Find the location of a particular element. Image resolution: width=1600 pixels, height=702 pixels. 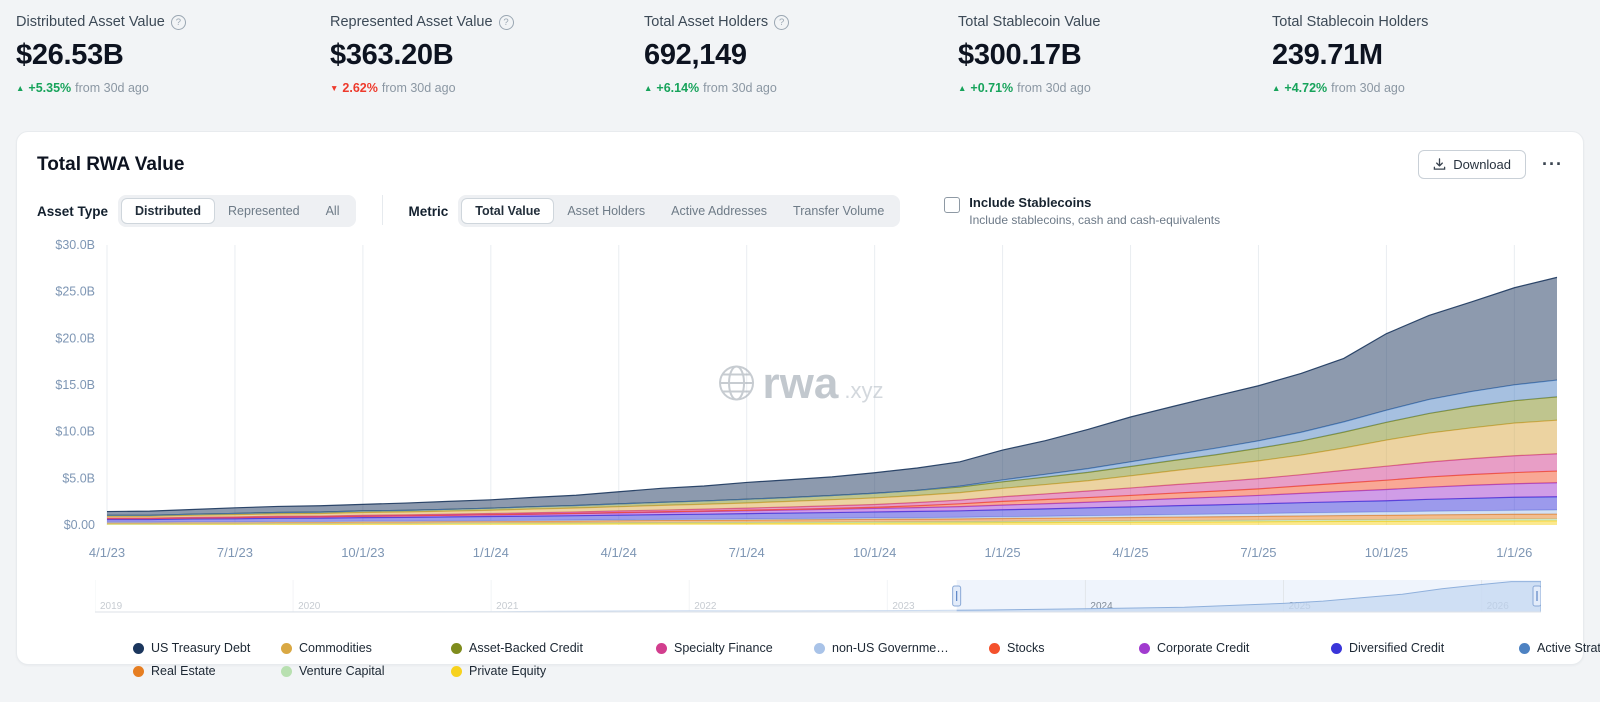

stat-value: $363.20B is located at coordinates (392, 55).